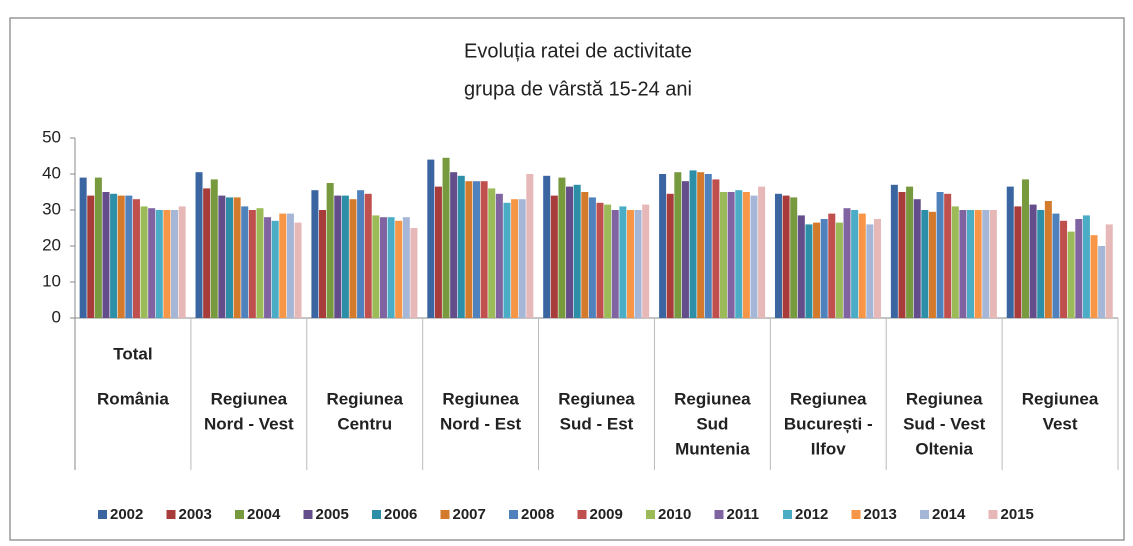 This screenshot has width=1133, height=546. Describe the element at coordinates (195, 514) in the screenshot. I see `legend-label: 2003` at that location.